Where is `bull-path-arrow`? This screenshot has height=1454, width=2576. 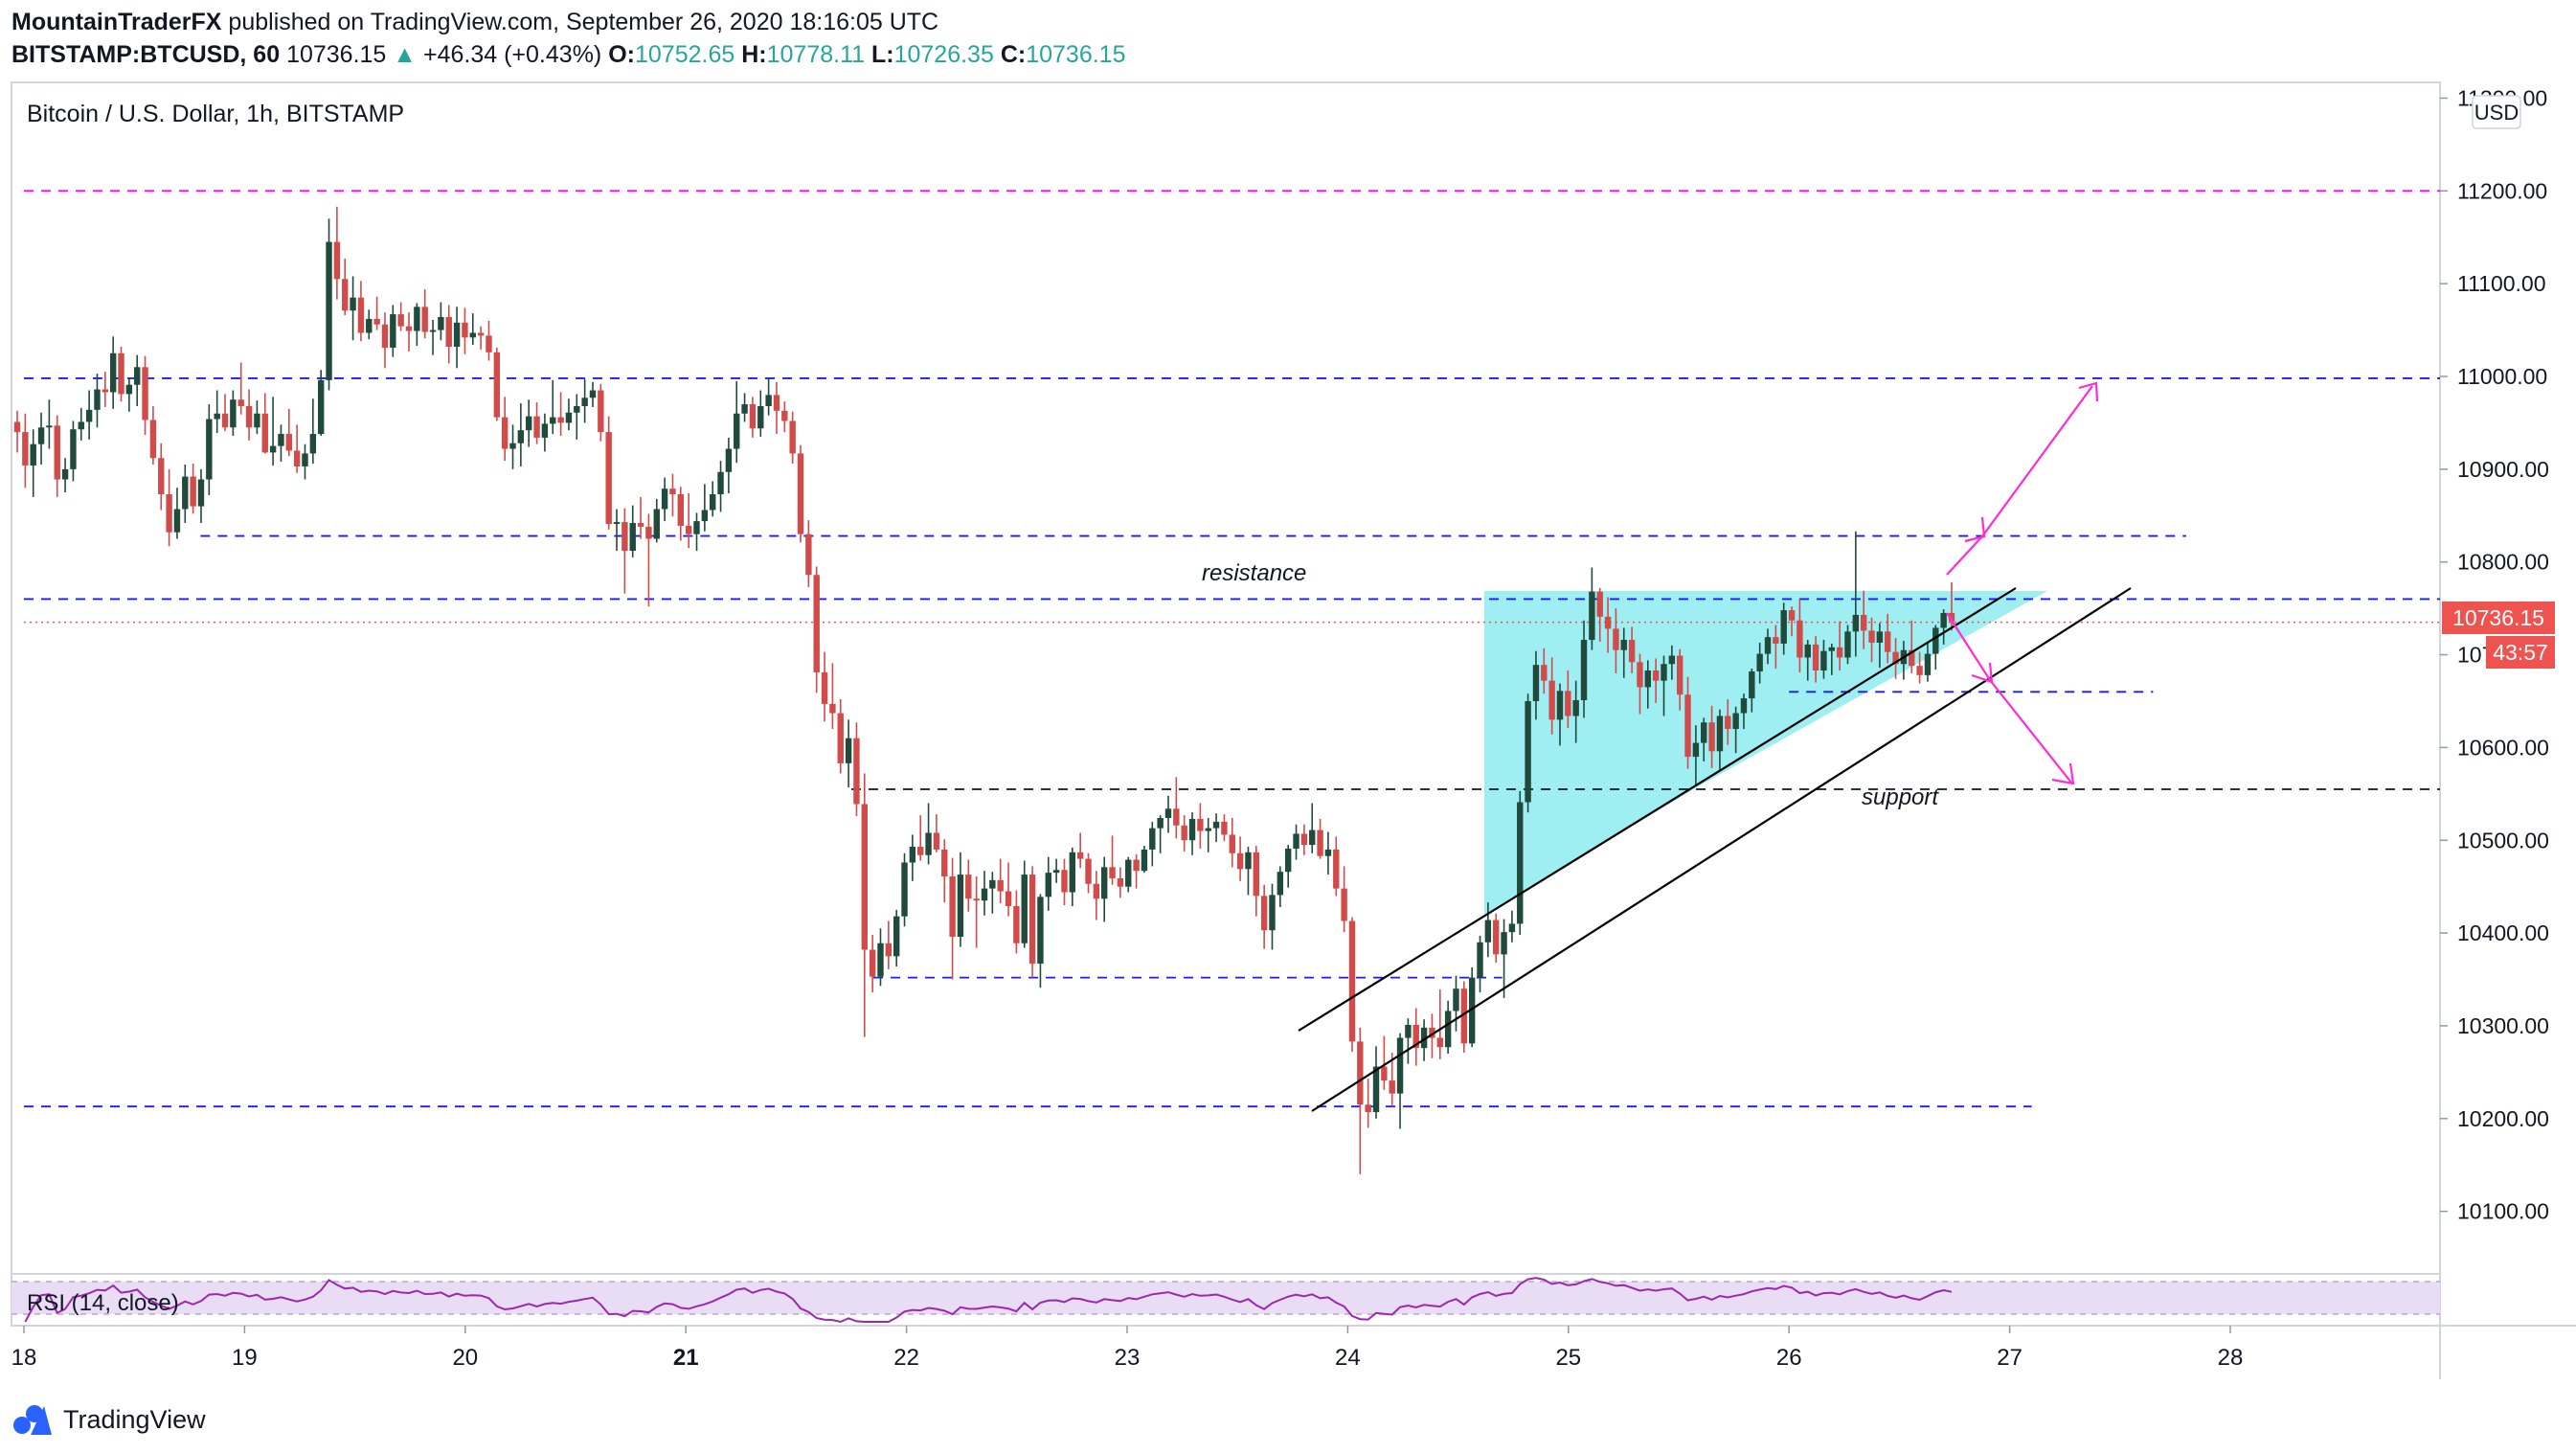 bull-path-arrow is located at coordinates (2019, 481).